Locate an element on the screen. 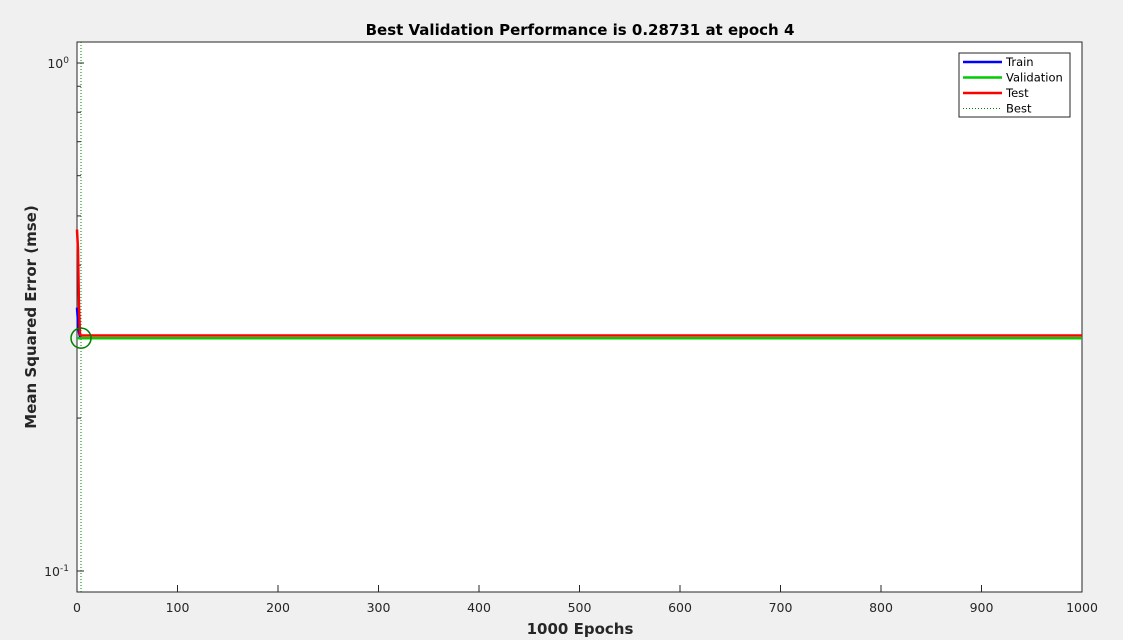 Image resolution: width=1123 pixels, height=640 pixels. y-axis-label: Mean Squared Error (mse) is located at coordinates (31, 316).